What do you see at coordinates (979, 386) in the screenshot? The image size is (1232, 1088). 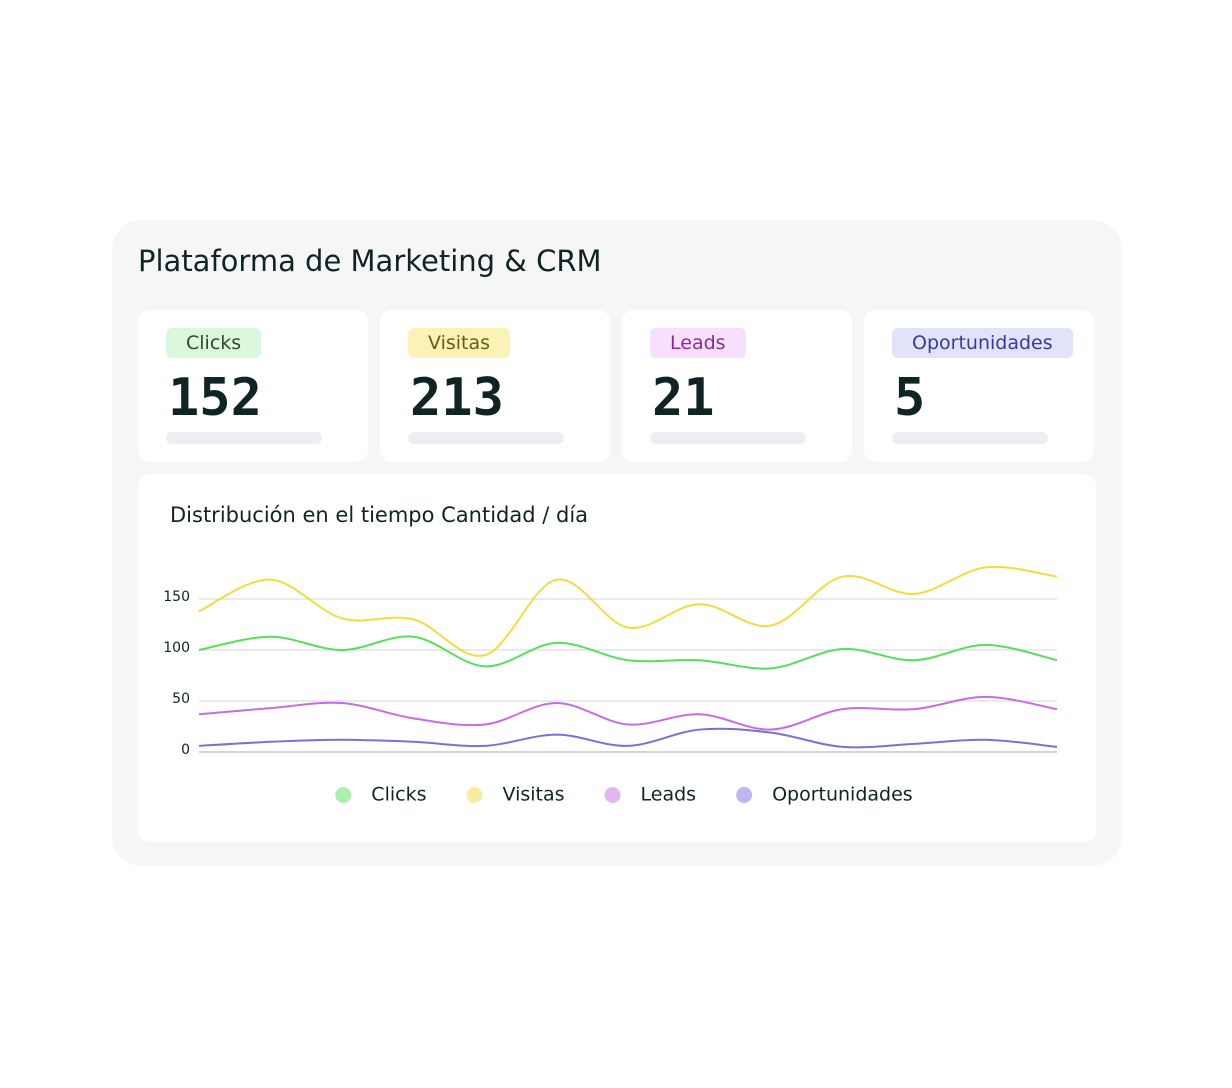 I see `kpi-card: Oportunidades 5` at bounding box center [979, 386].